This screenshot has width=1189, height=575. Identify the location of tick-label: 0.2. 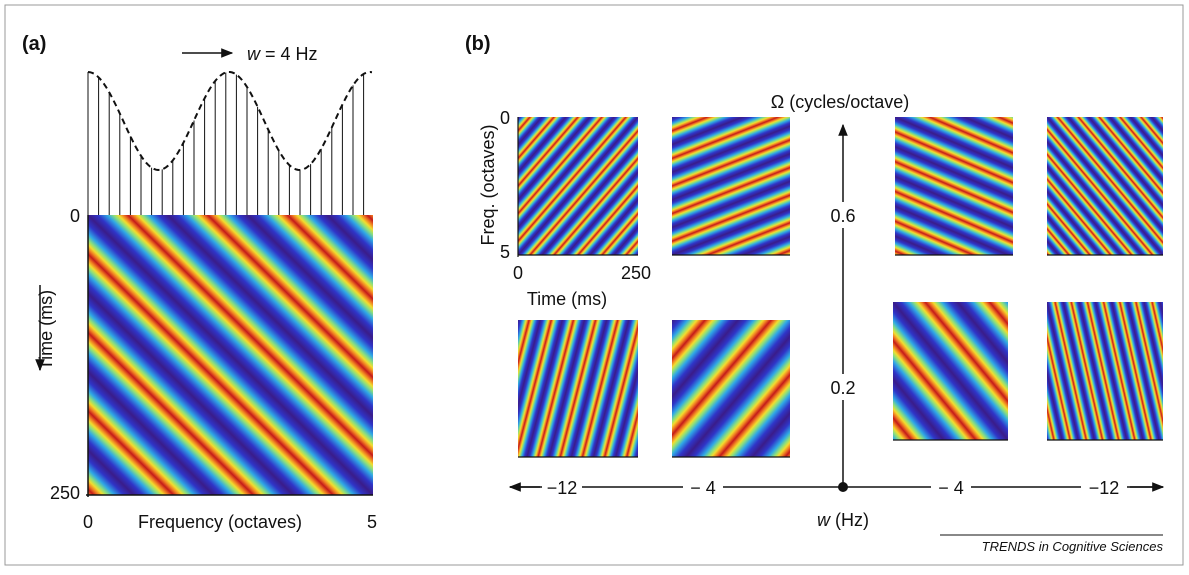
(842, 388).